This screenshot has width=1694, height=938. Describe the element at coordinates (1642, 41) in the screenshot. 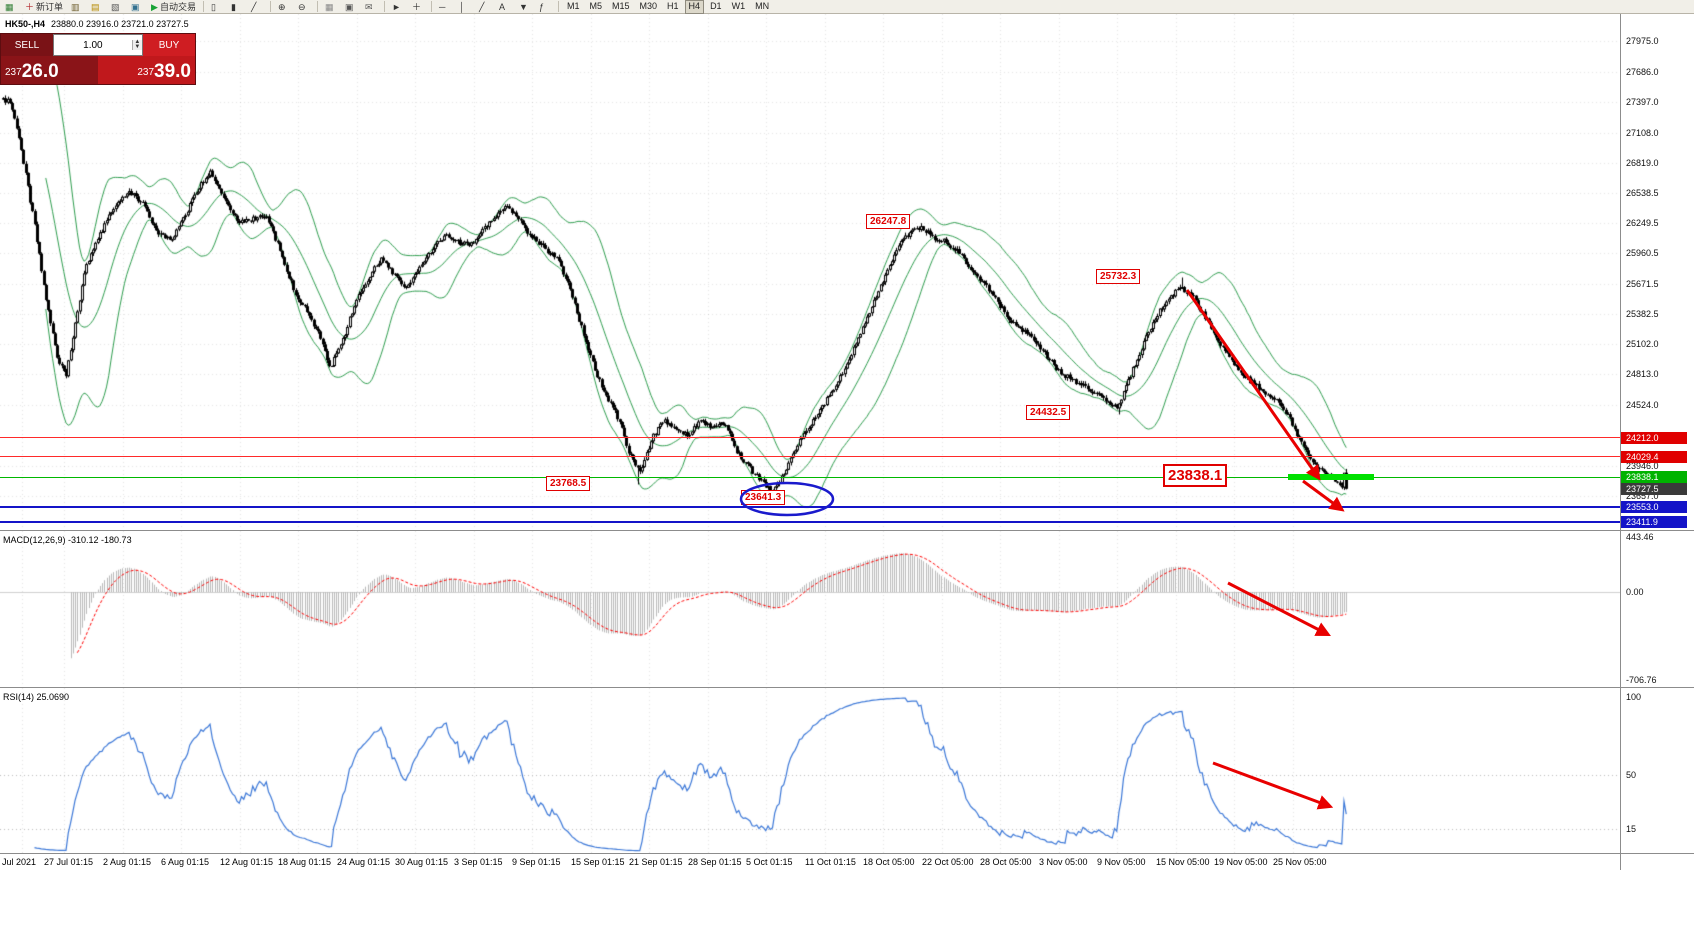

I see `price-tick: 27975.0` at that location.